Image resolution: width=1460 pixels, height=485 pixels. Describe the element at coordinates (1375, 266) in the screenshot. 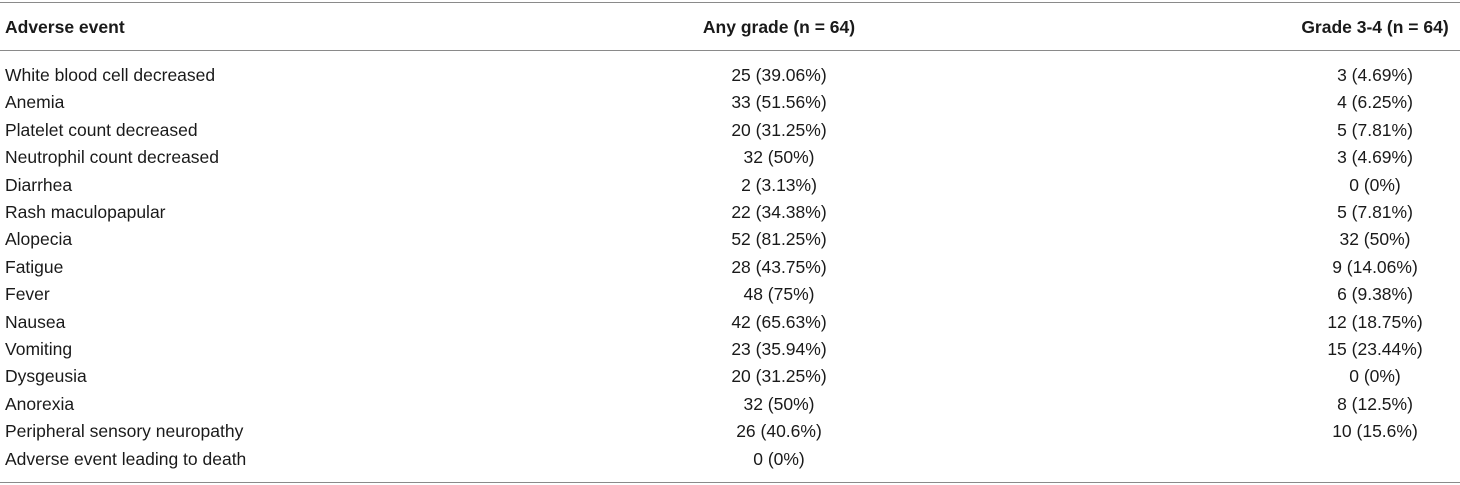

I see `table-cell: 9 (14.06%)` at that location.